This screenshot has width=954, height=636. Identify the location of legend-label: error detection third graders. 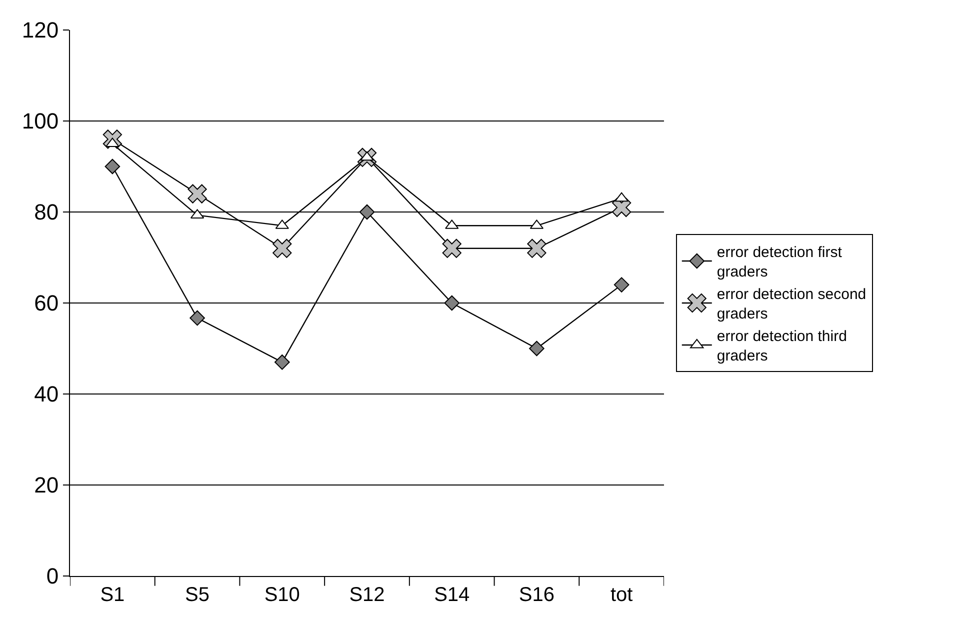
(781, 346).